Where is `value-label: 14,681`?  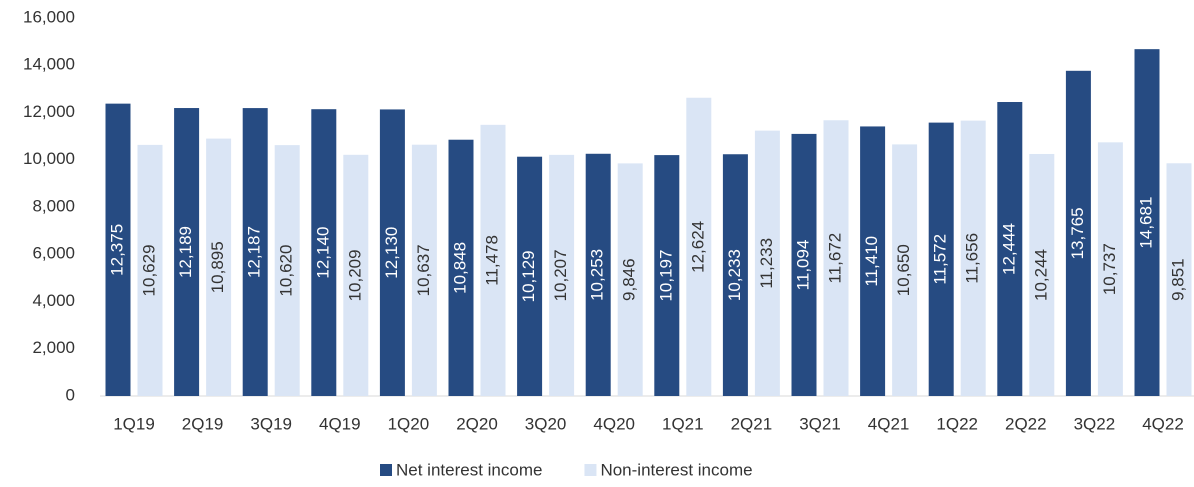
value-label: 14,681 is located at coordinates (1145, 223).